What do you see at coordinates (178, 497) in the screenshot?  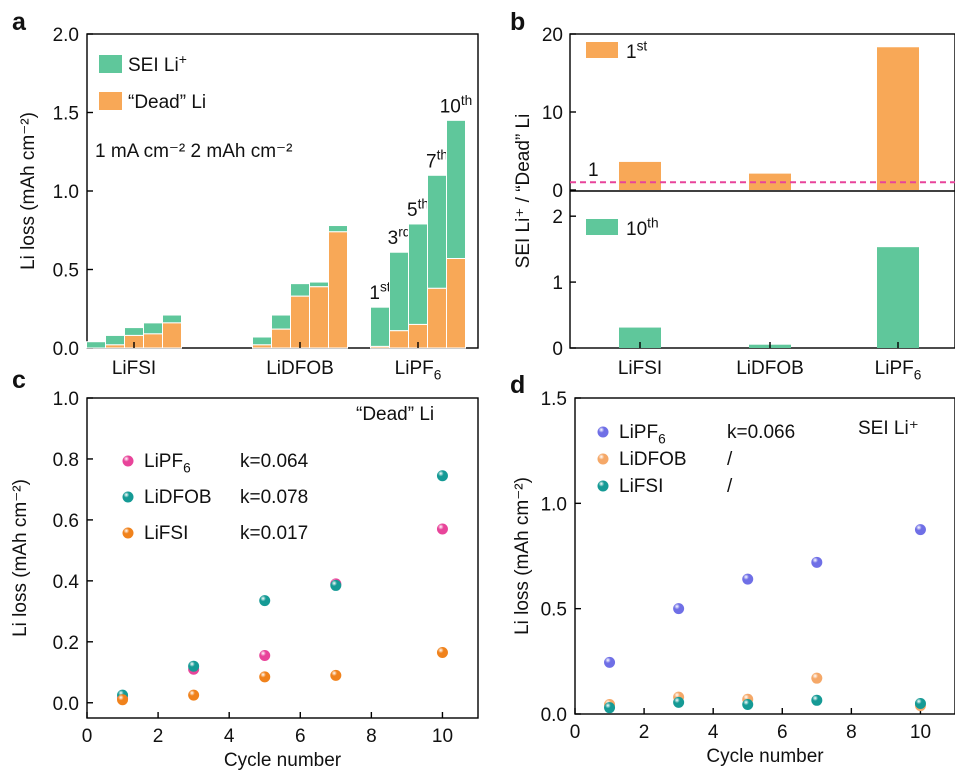 I see `legend-label: LiDFOB` at bounding box center [178, 497].